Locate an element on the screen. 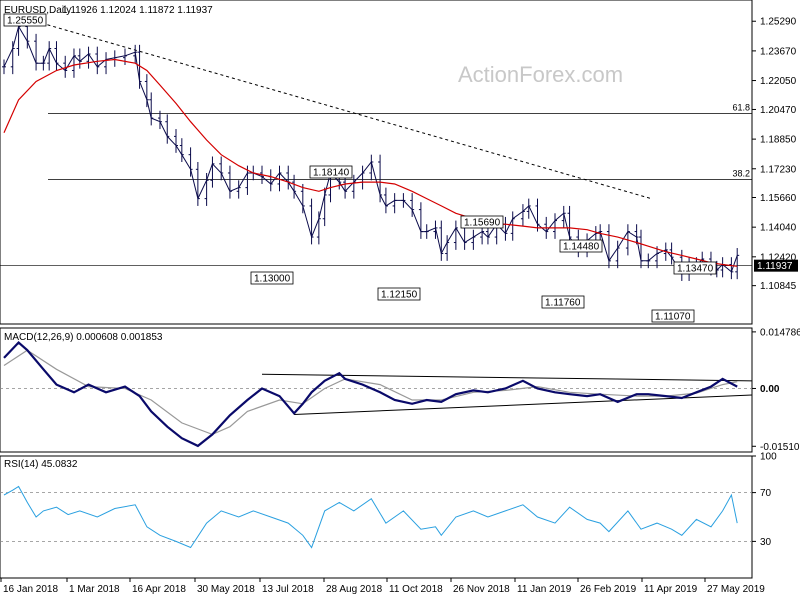  svg-text: 1.13000 is located at coordinates (272, 279).